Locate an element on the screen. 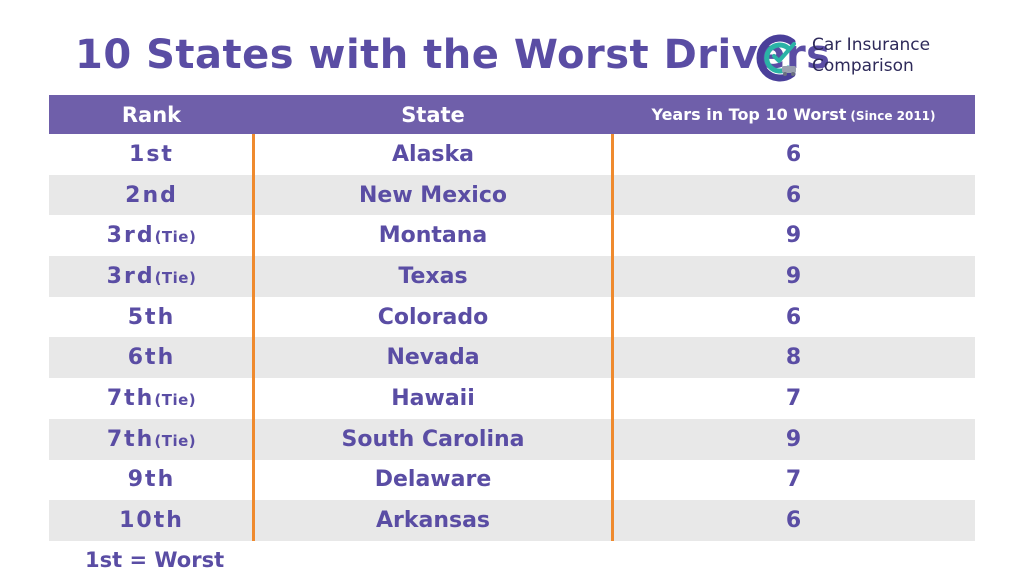 Image resolution: width=1024 pixels, height=586 pixels. rank-cell: 5th is located at coordinates (151, 317).